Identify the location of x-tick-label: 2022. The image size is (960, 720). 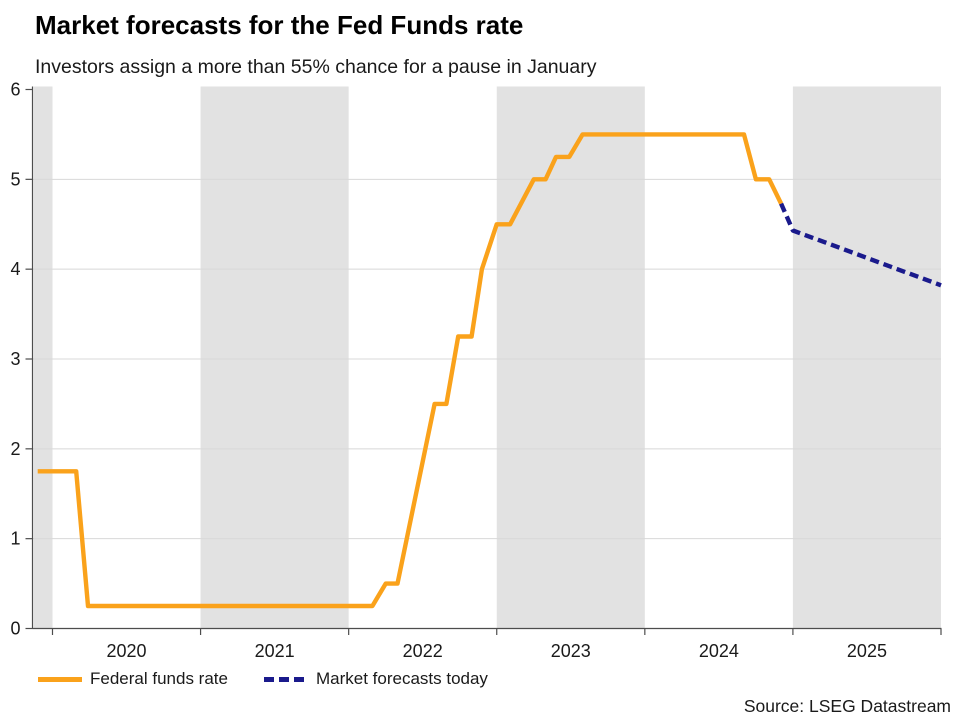
(423, 651).